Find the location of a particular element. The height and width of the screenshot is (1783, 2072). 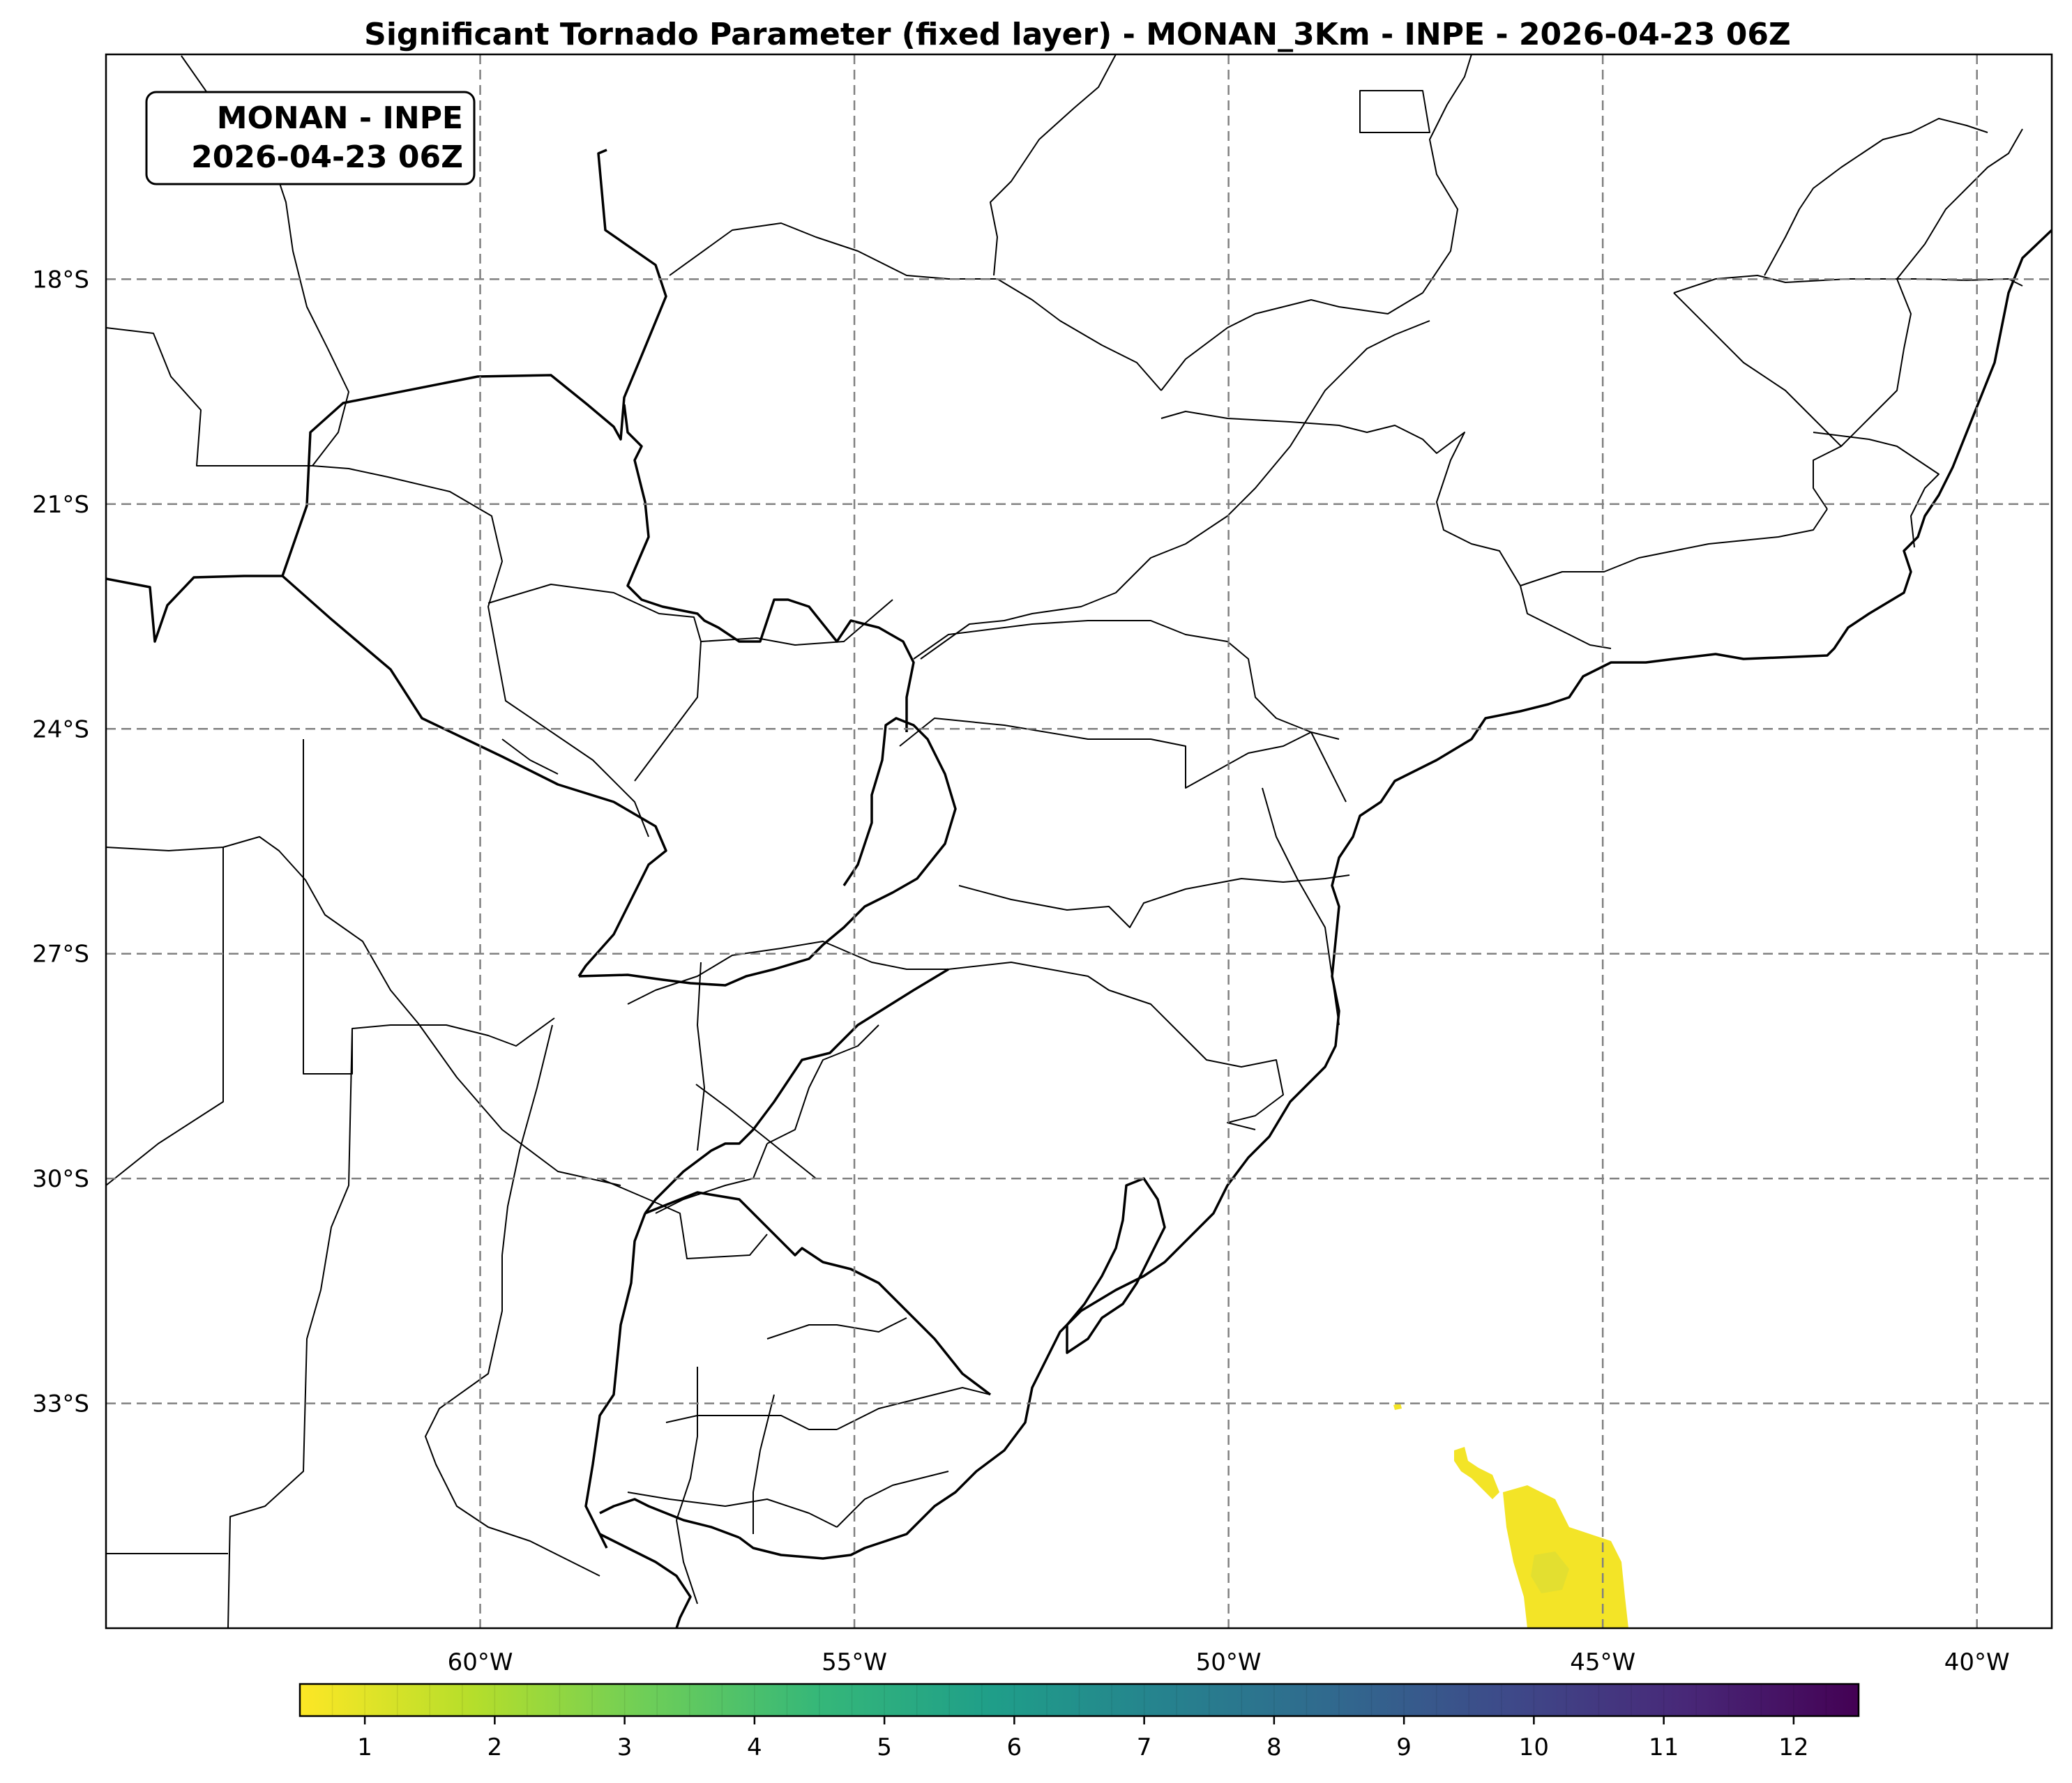

lon-label-0: 60°W is located at coordinates (481, 1662).